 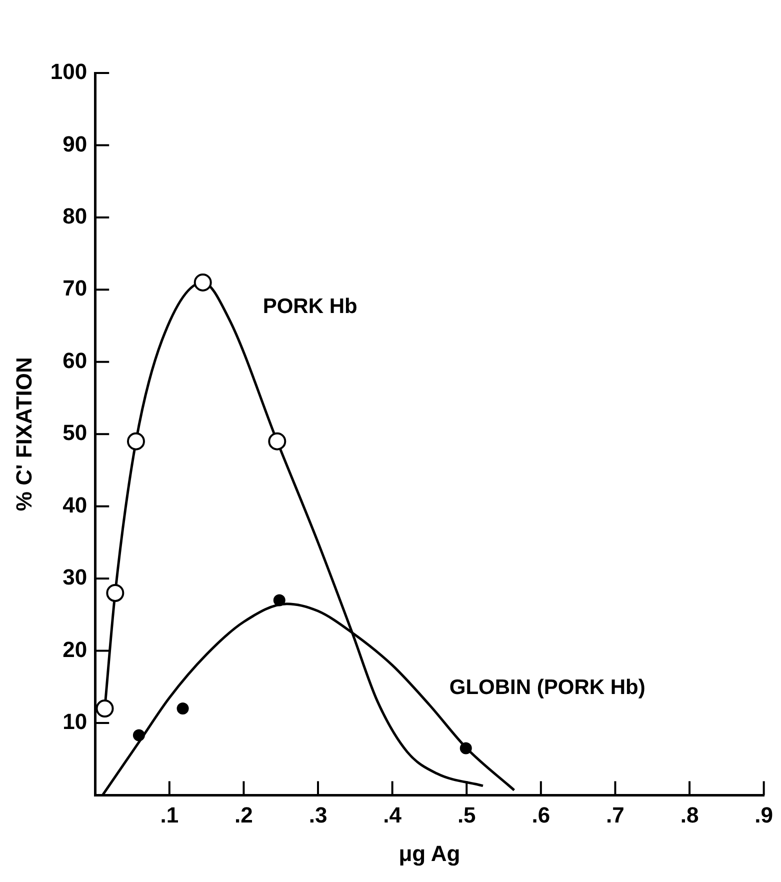 What do you see at coordinates (310, 306) in the screenshot?
I see `text: PORK Hb` at bounding box center [310, 306].